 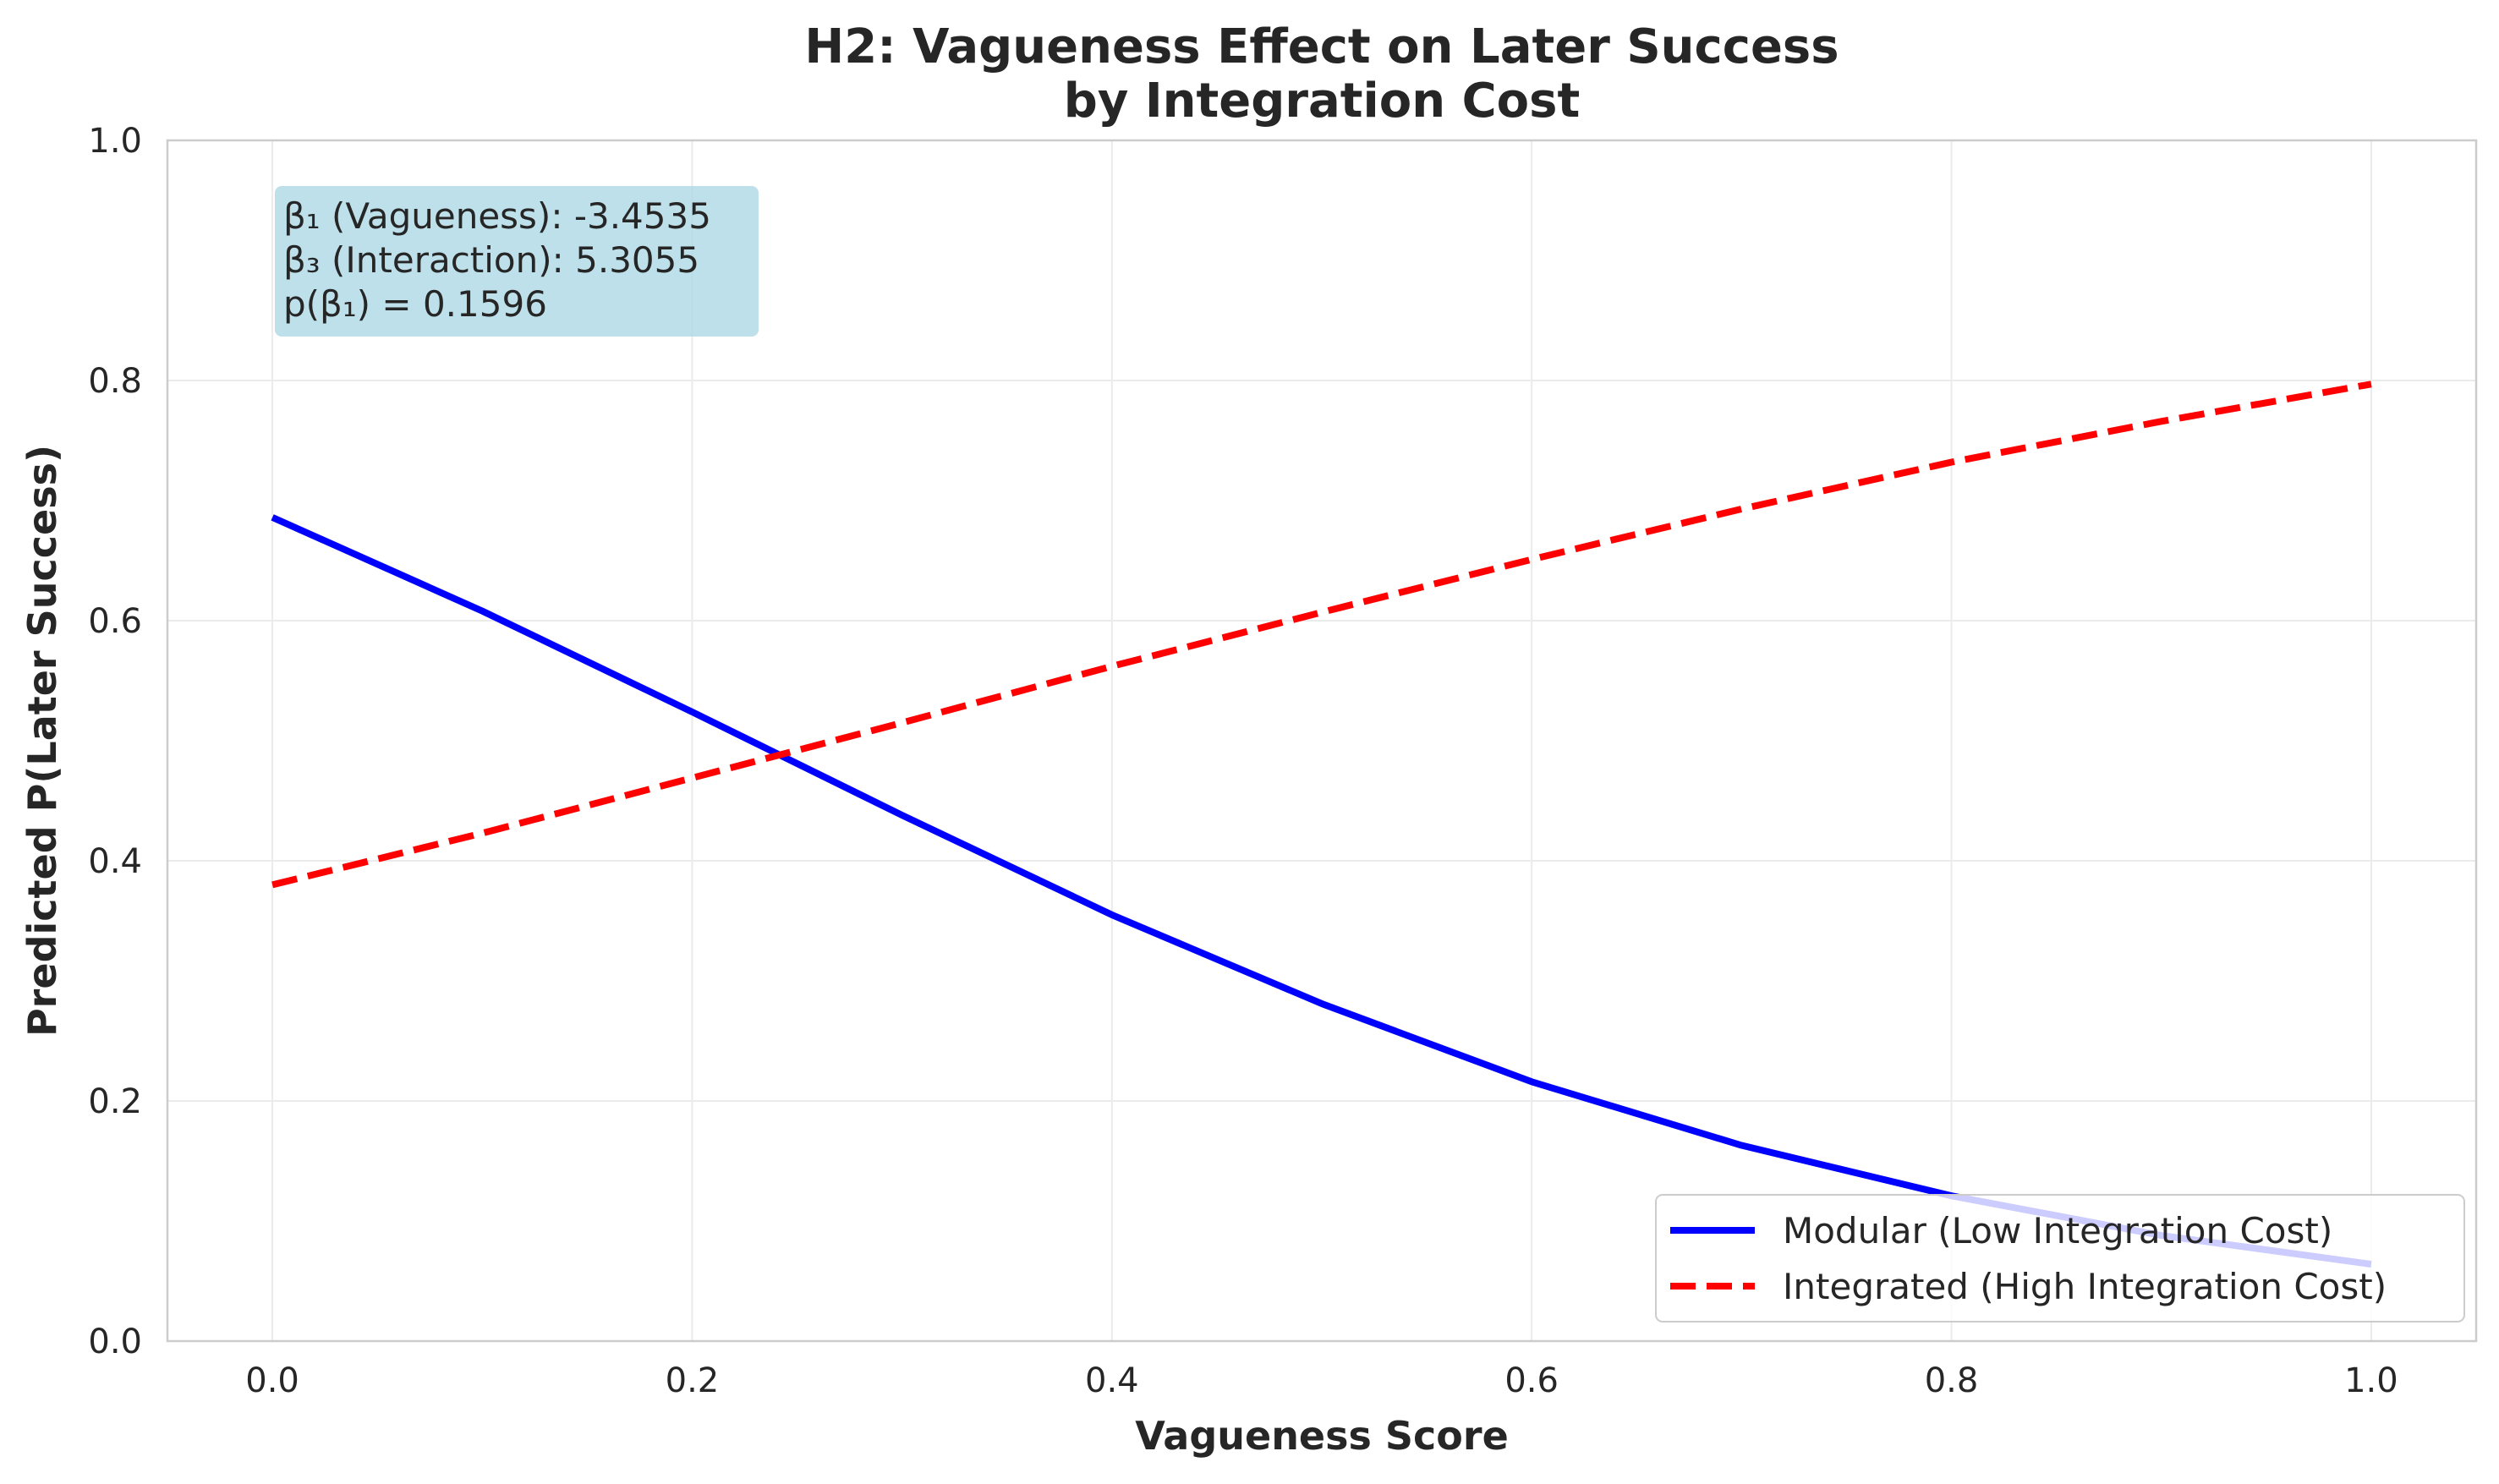 What do you see at coordinates (115, 1101) in the screenshot?
I see `y-tick-label: 0.2` at bounding box center [115, 1101].